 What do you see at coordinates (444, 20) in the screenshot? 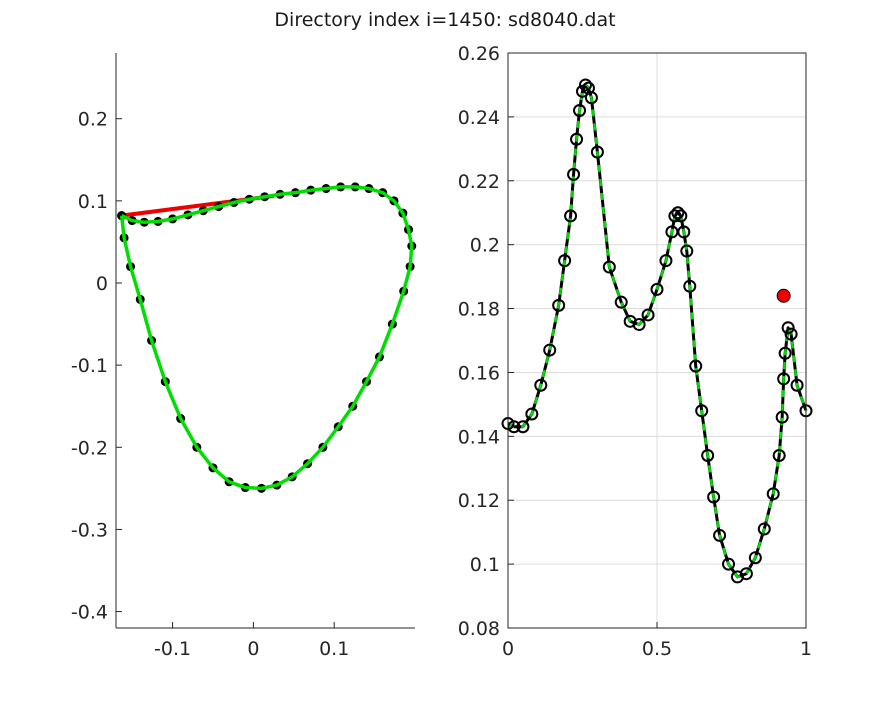
I see `figure-title: Directory index i=1450: sd8040.dat` at bounding box center [444, 20].